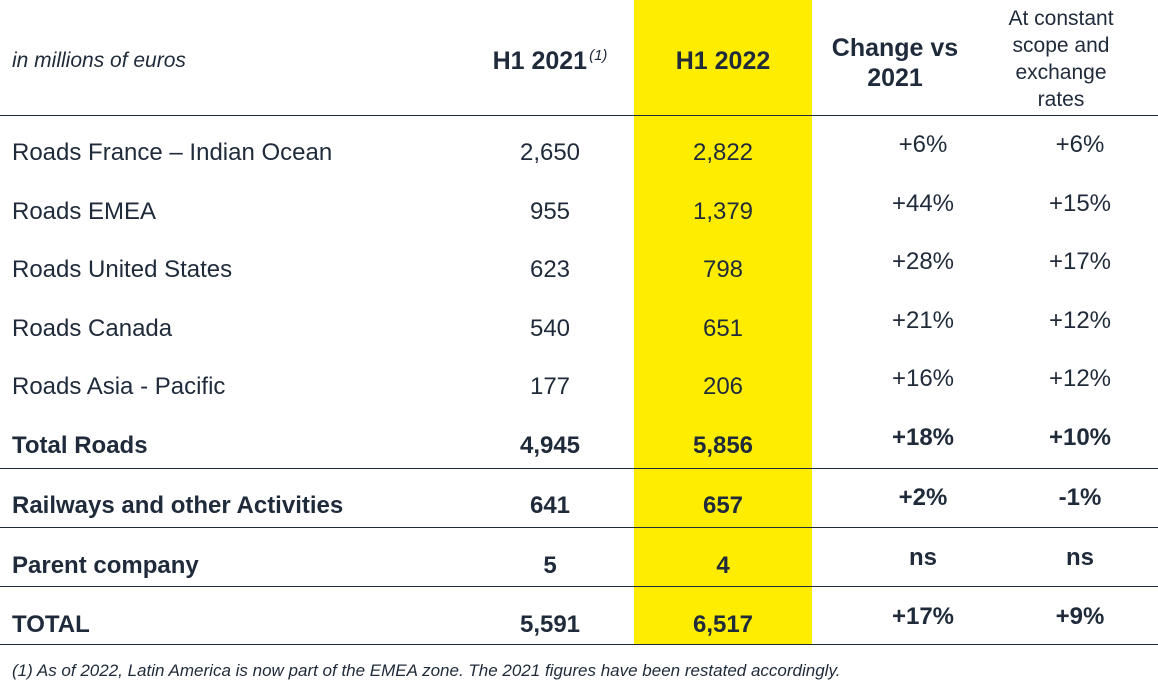 The height and width of the screenshot is (693, 1158). Describe the element at coordinates (51, 624) in the screenshot. I see `row-label: TOTAL` at that location.